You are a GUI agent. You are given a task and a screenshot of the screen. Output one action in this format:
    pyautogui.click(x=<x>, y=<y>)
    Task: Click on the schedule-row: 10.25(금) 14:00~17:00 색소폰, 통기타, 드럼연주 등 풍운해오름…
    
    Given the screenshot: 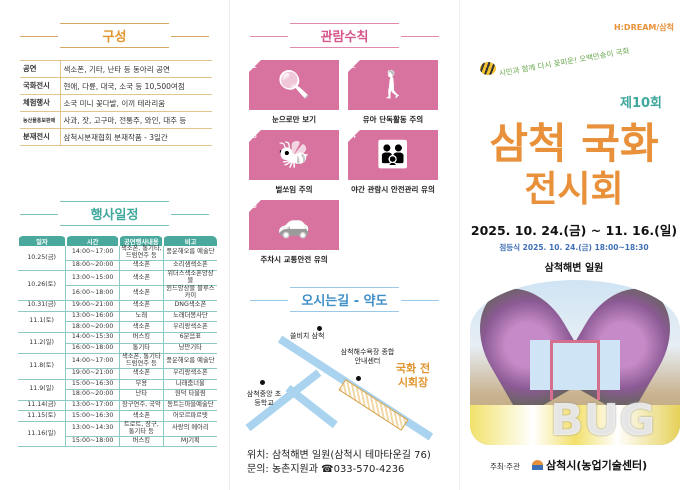 What is the action you would take?
    pyautogui.click(x=117, y=258)
    